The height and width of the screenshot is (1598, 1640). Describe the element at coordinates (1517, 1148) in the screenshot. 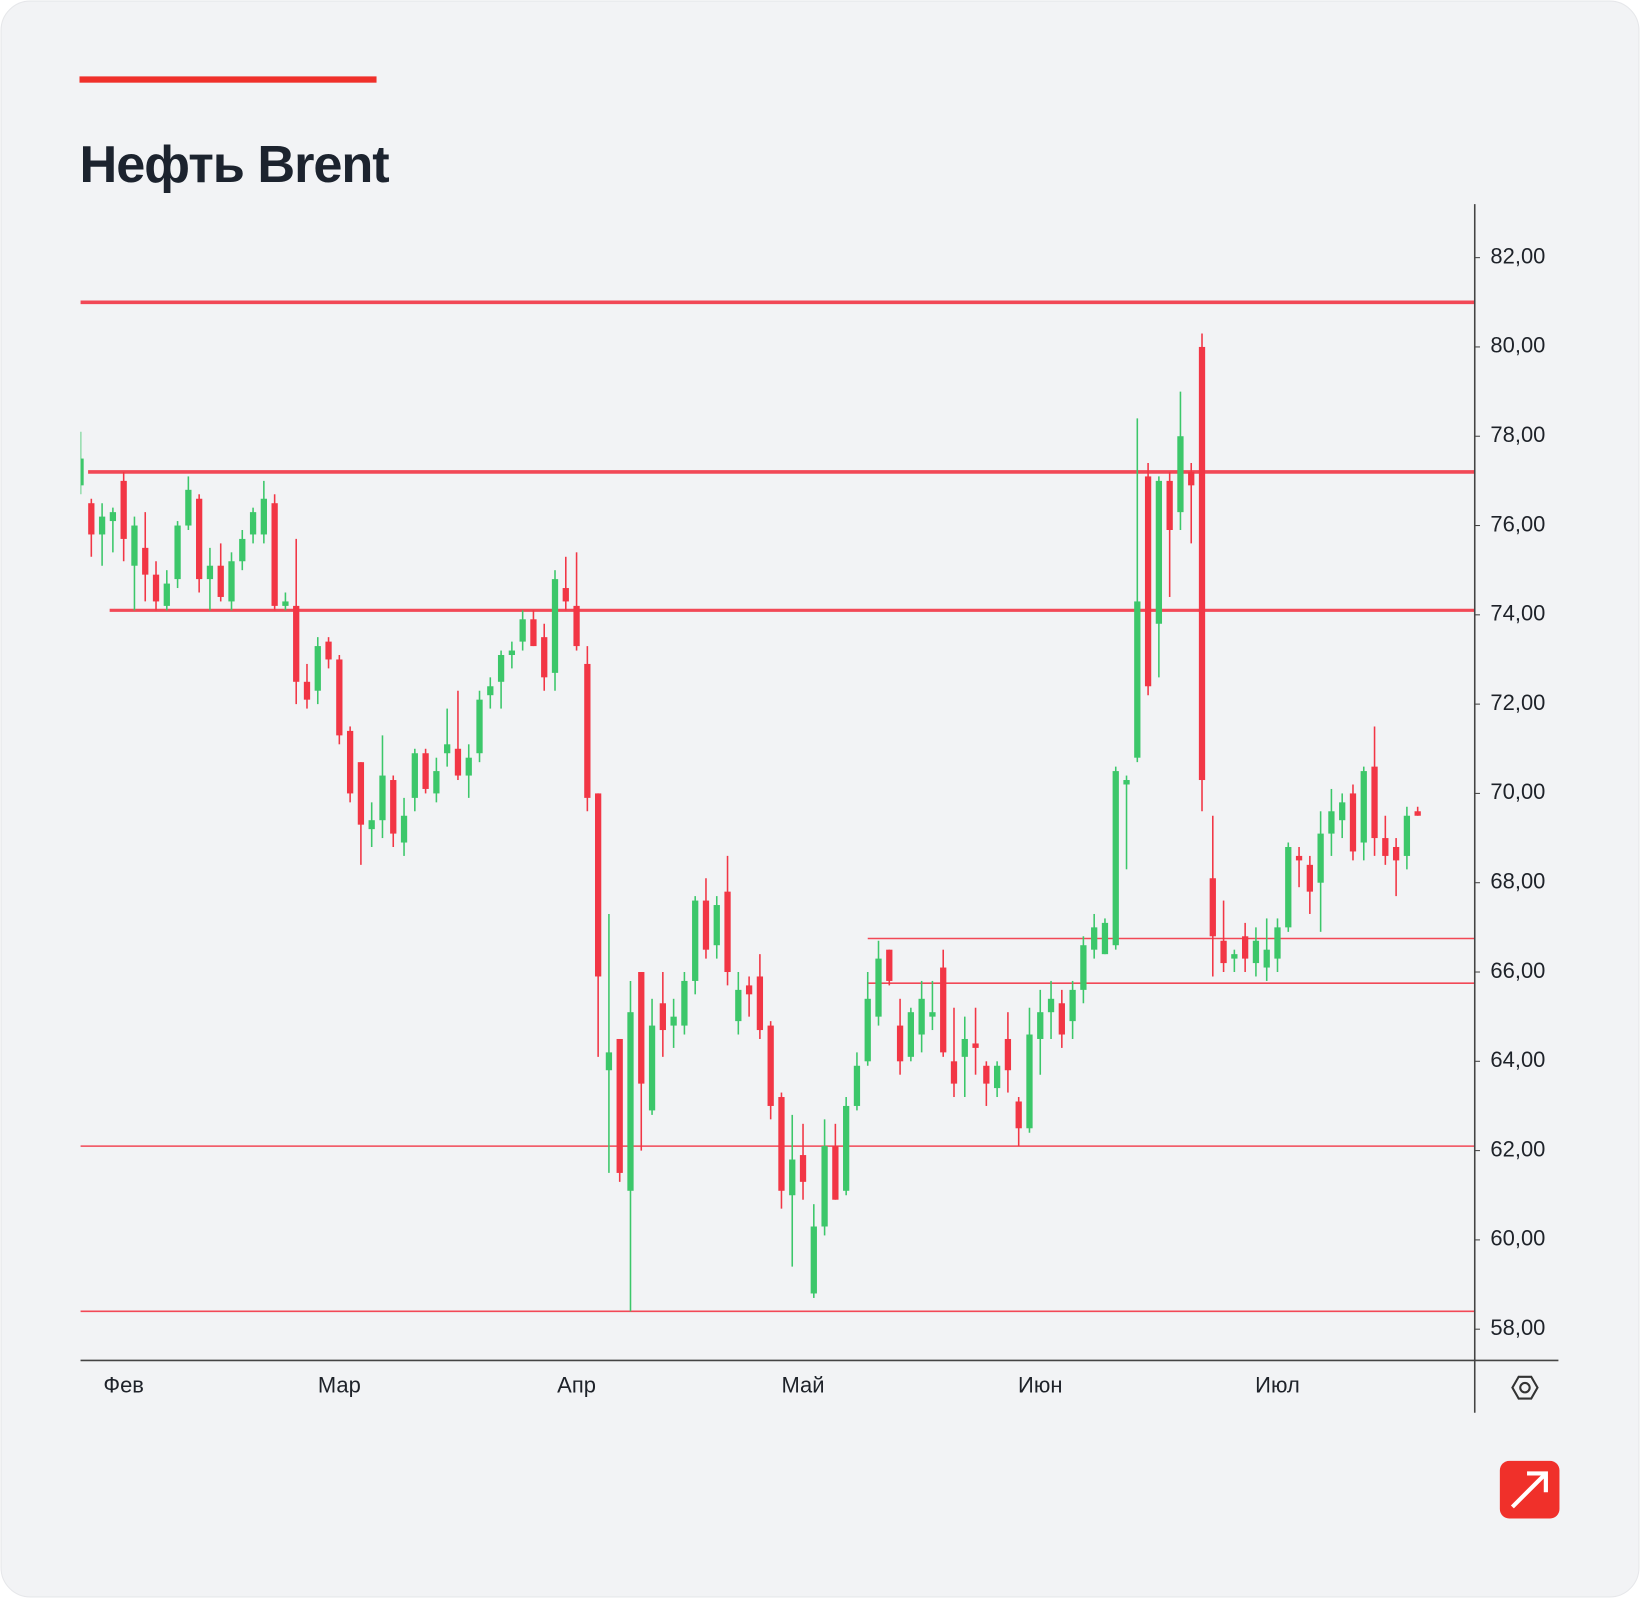

I see `y-tick-label: 62,00` at that location.